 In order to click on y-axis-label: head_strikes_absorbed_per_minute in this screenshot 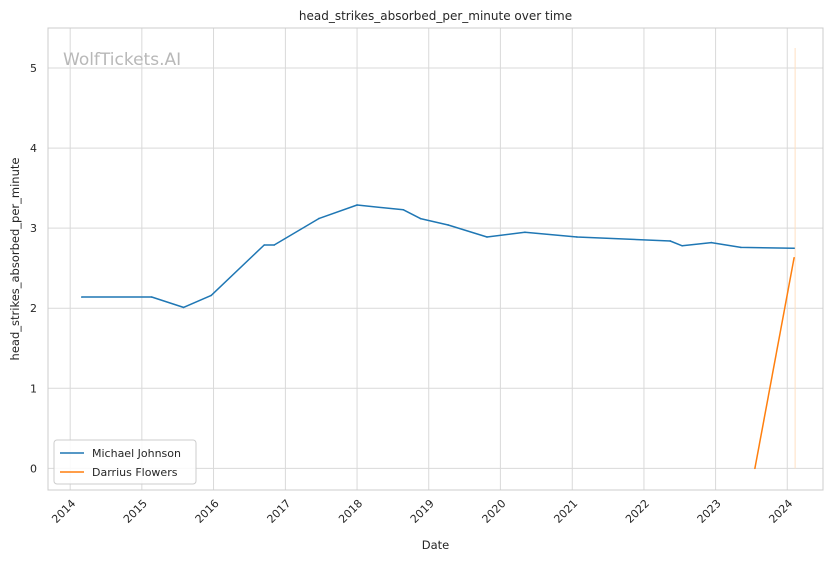, I will do `click(15, 259)`.